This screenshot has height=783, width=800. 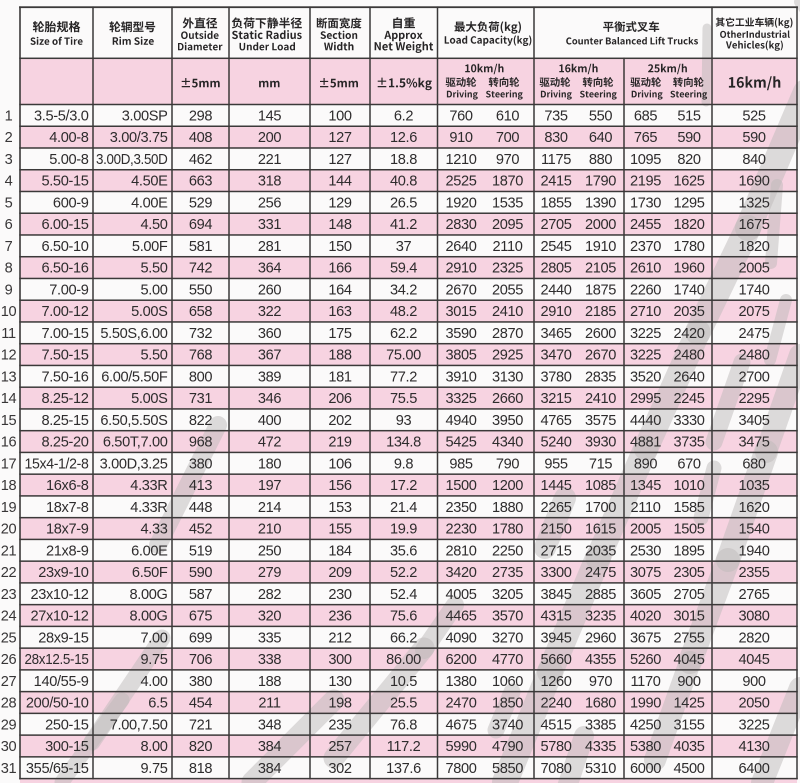 What do you see at coordinates (555, 704) in the screenshot?
I see `svg-text: 2240` at bounding box center [555, 704].